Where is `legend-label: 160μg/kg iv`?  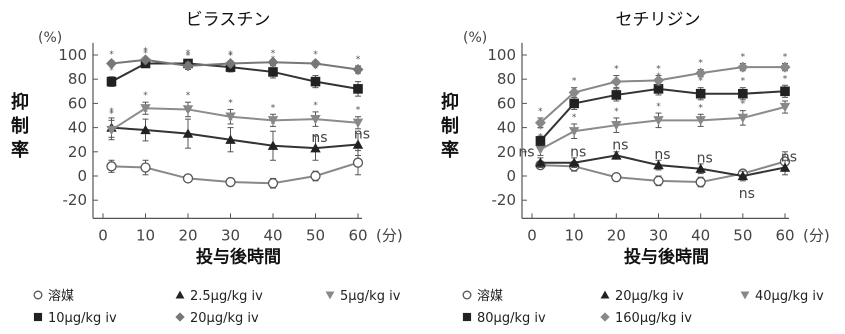 legend-label: 160μg/kg iv is located at coordinates (653, 318).